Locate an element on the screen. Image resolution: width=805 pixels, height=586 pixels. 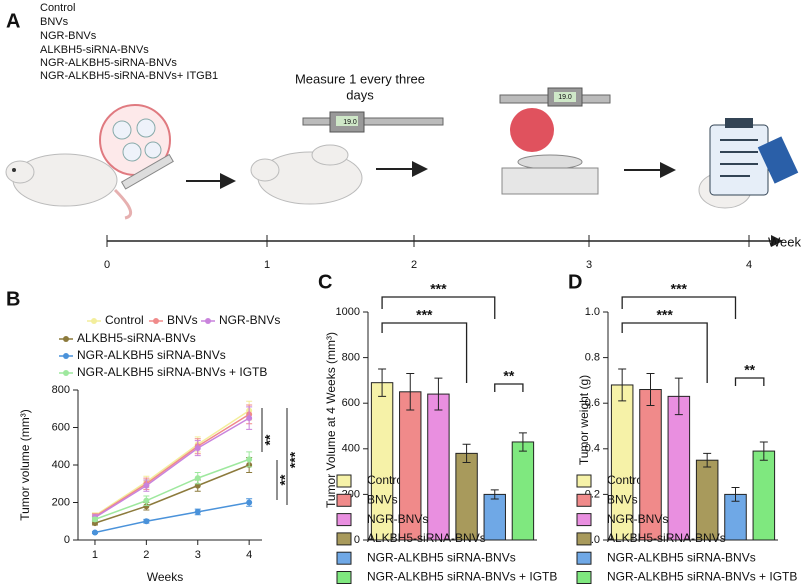
y-axis-label: Tumor volume (mm³) is located at coordinates (25, 465).